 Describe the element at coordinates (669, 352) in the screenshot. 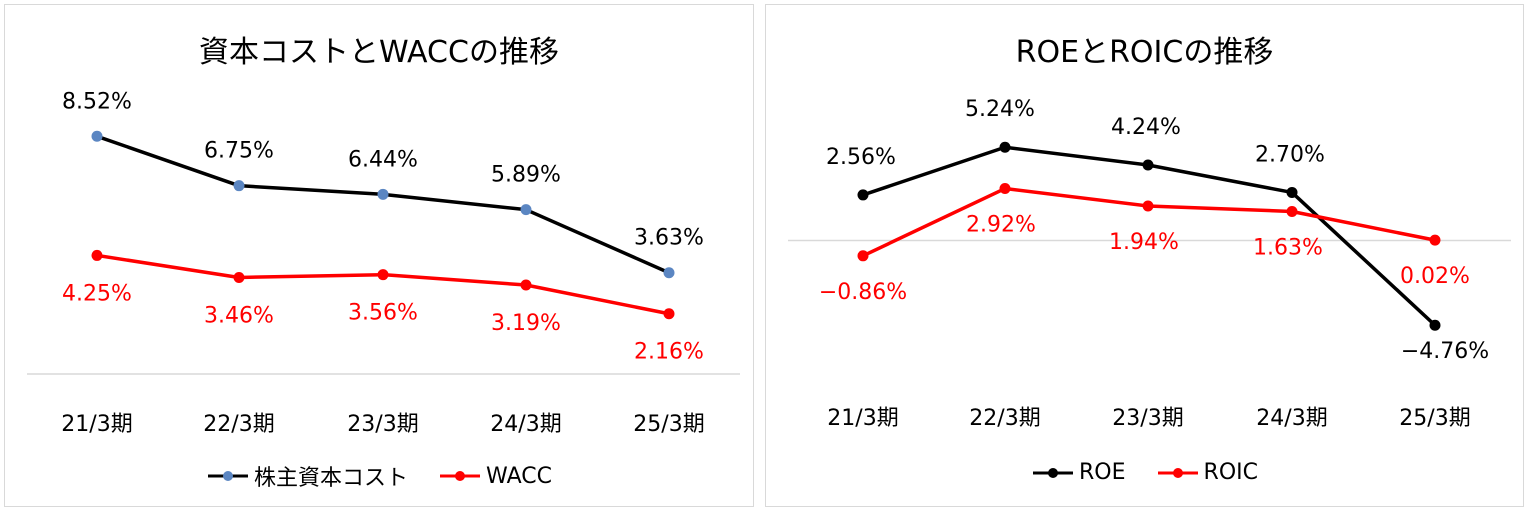

I see `data-label: 2.16%` at that location.